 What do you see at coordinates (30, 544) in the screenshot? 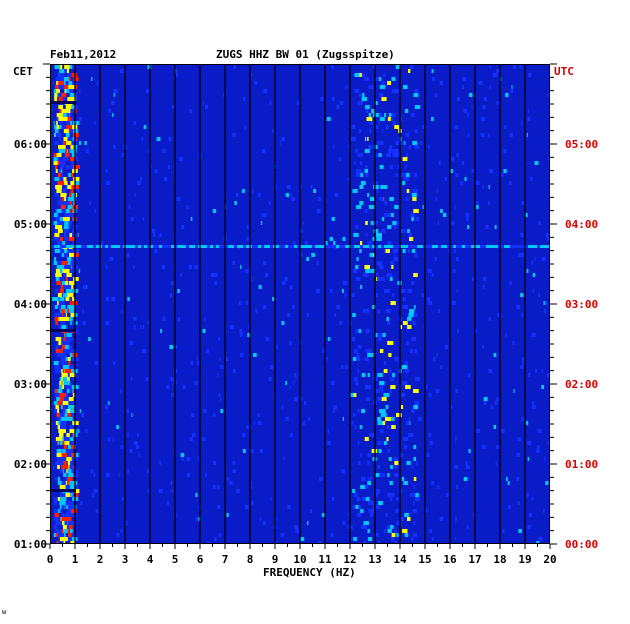
I see `left-tick-label: 01:00` at bounding box center [30, 544].